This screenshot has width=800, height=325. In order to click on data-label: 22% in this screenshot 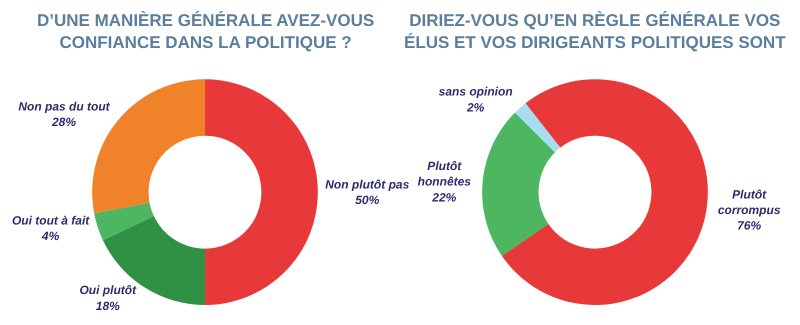, I will do `click(444, 197)`.